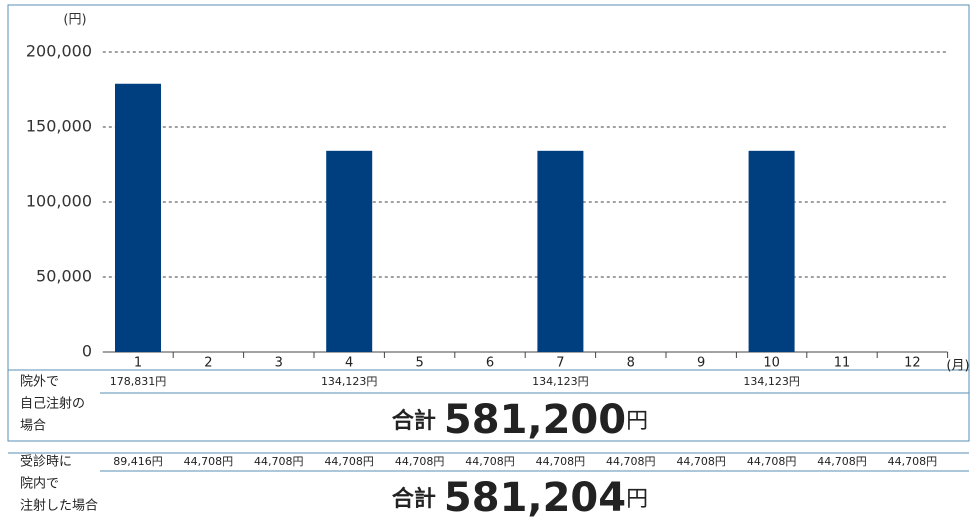 This screenshot has width=972, height=517. I want to click on total: 合計 581,200円, so click(520, 420).